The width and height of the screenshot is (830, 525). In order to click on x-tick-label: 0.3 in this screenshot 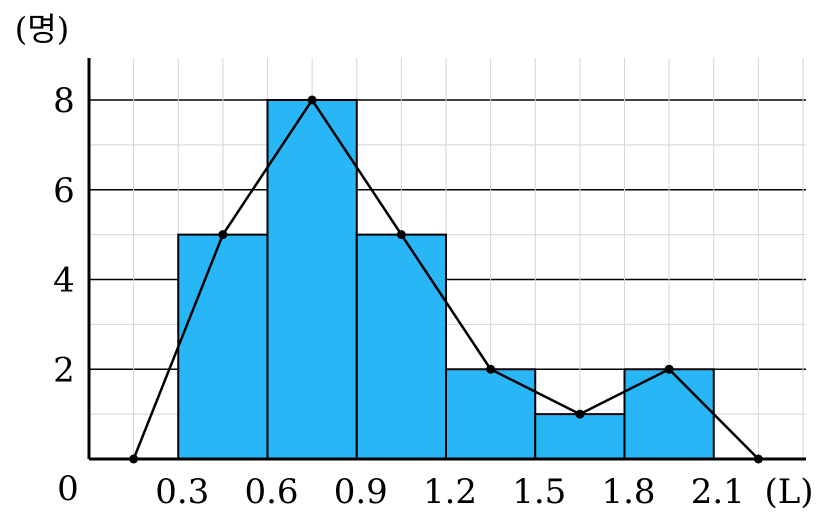, I will do `click(182, 492)`.